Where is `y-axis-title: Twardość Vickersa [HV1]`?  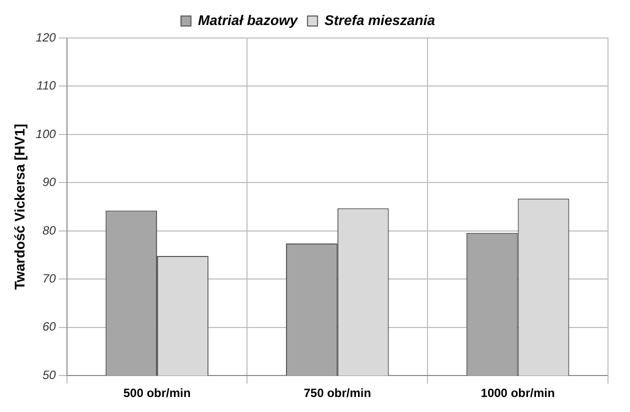
y-axis-title: Twardość Vickersa [HV1] is located at coordinates (19, 207).